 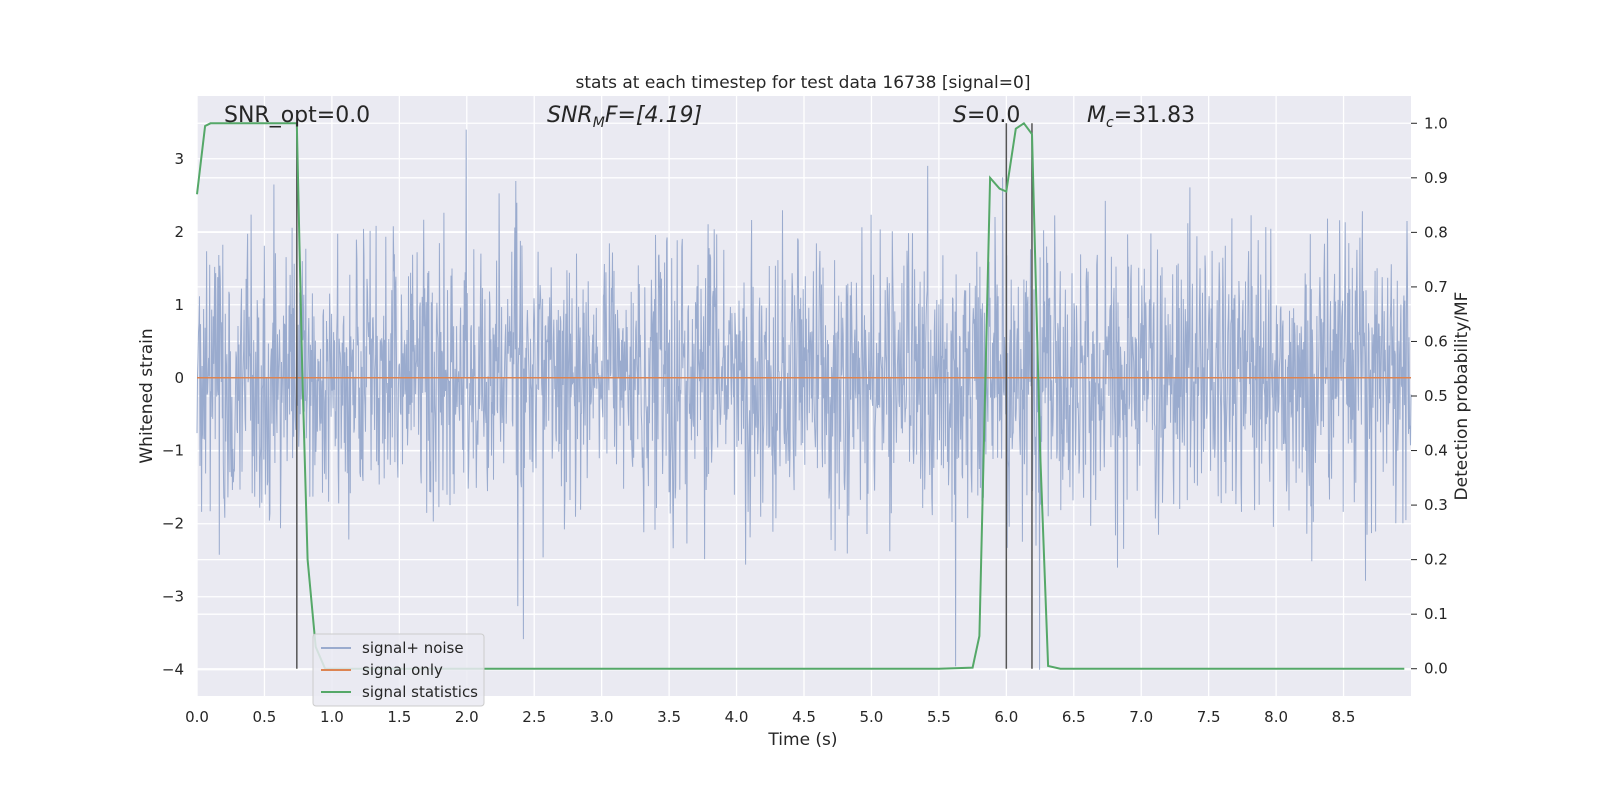 What do you see at coordinates (332, 717) in the screenshot?
I see `x-tick-label: 1.0` at bounding box center [332, 717].